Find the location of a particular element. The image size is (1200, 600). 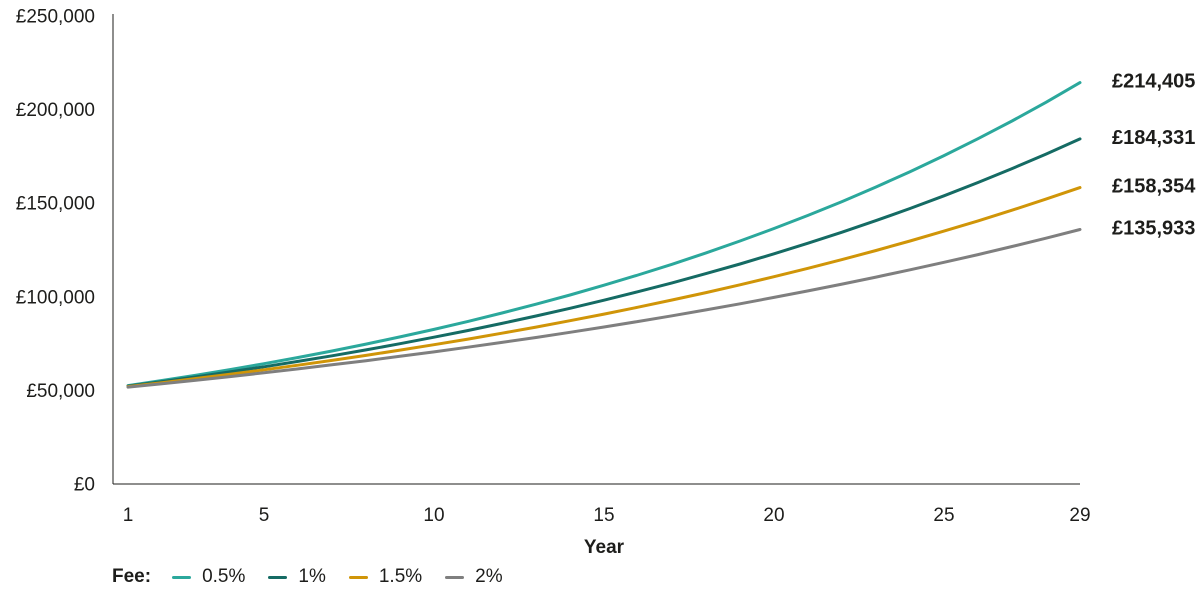

series-end-label-0: £214,405 is located at coordinates (1153, 82).